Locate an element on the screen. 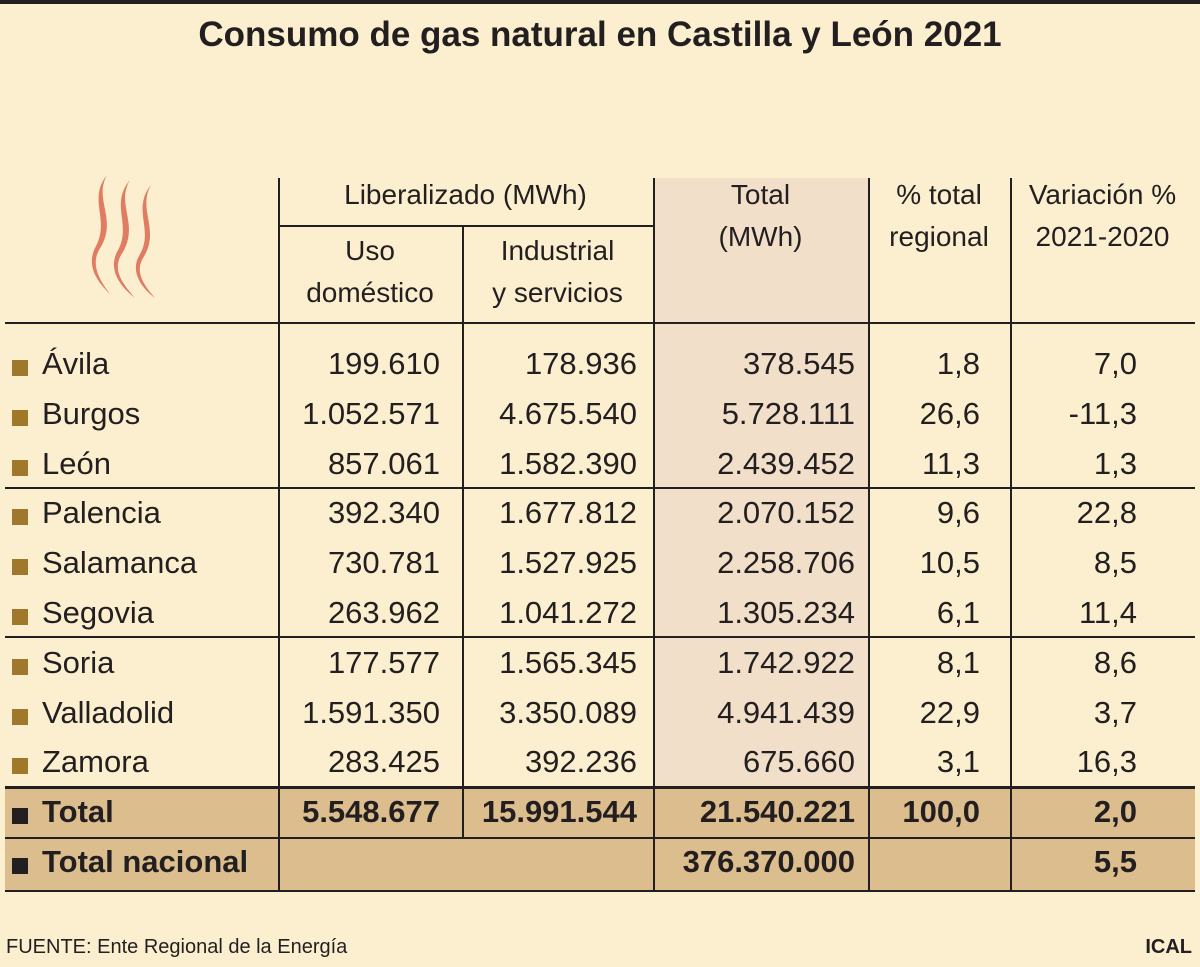 This screenshot has height=967, width=1200. cell-value: 100,0 is located at coordinates (941, 811).